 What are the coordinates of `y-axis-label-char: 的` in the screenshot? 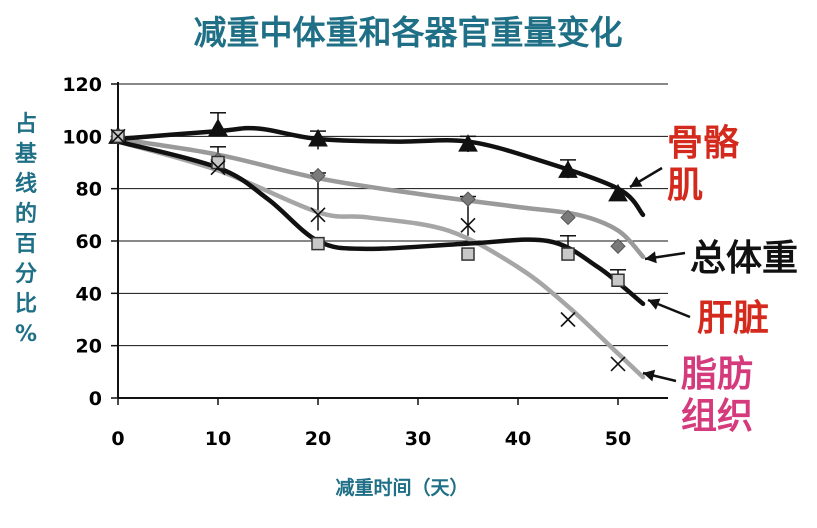 It's located at (26, 214).